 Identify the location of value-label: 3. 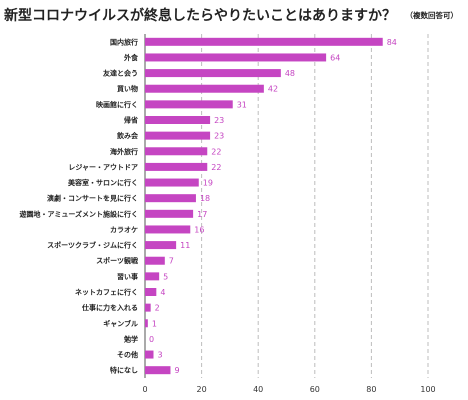
(159, 355).